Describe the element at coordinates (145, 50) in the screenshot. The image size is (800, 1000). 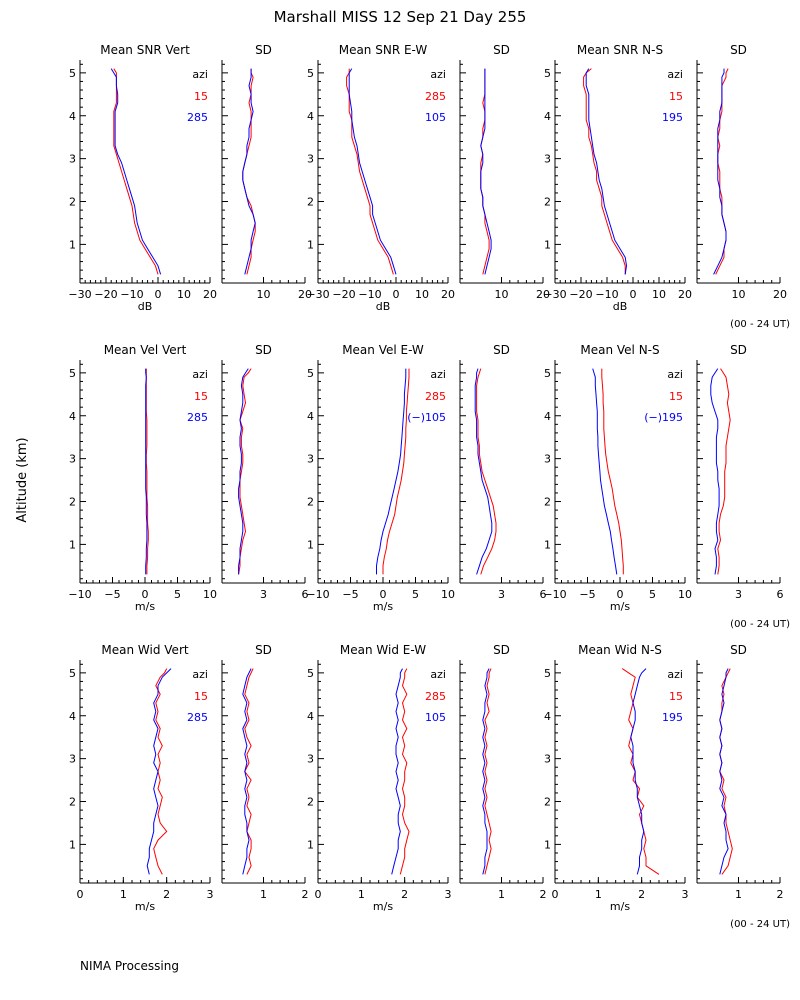
I see `panel-title: Mean SNR Vert` at that location.